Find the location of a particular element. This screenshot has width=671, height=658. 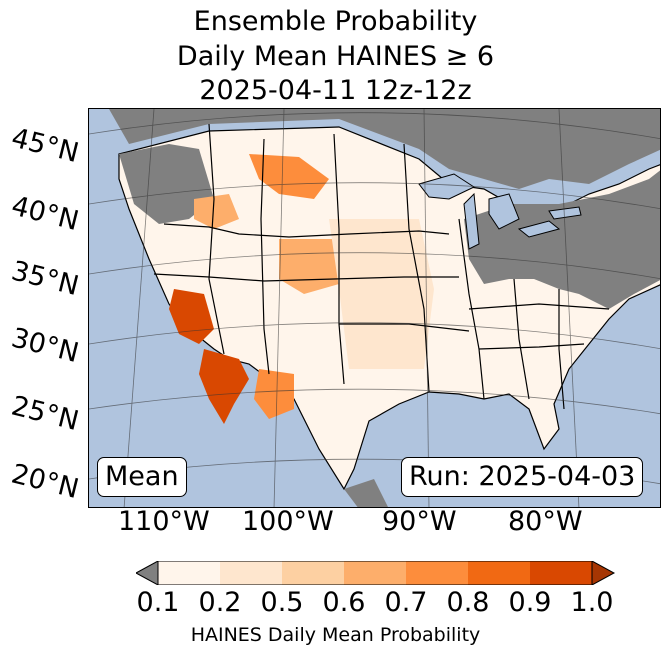

colorbar-tick-label: 0.9 is located at coordinates (530, 602).